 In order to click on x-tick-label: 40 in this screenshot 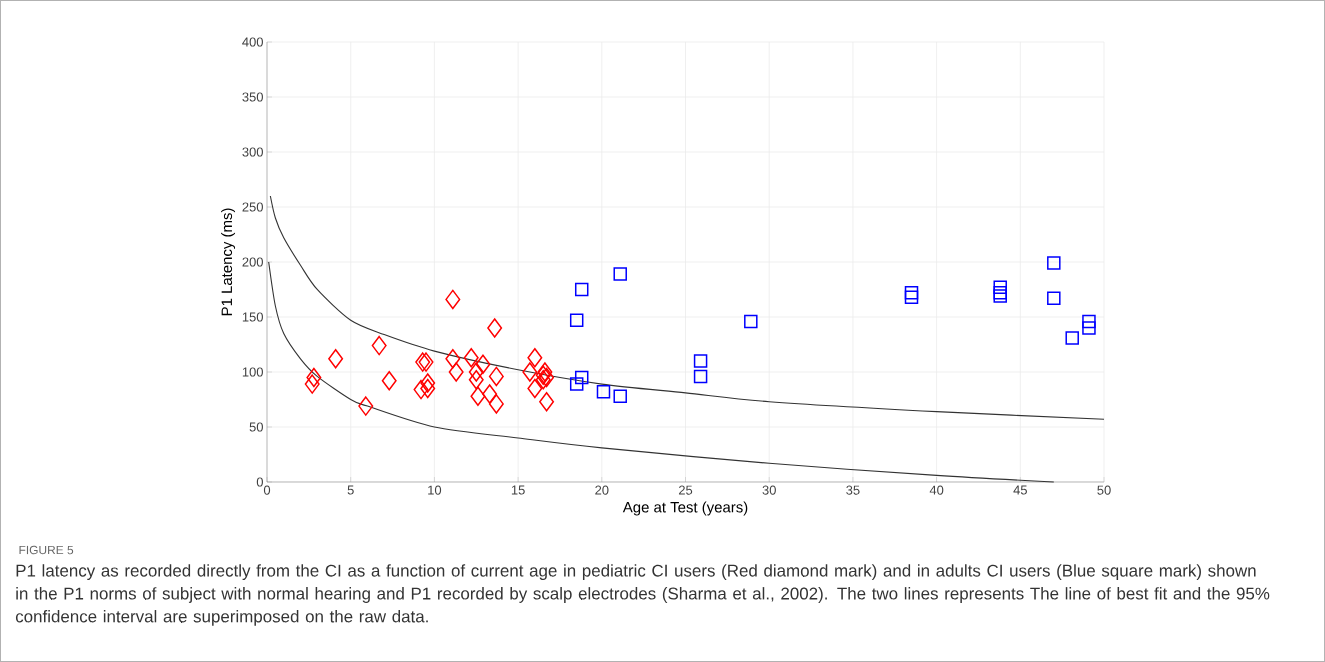, I will do `click(936, 490)`.